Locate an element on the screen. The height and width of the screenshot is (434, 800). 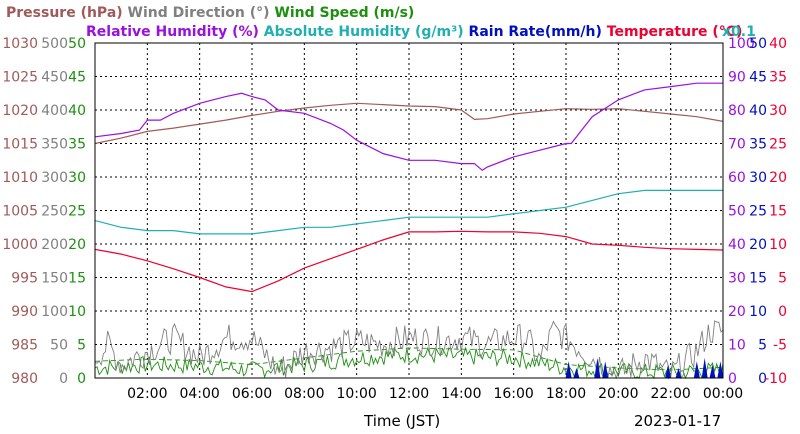
date-label: 2023-01-17 is located at coordinates (677, 421).